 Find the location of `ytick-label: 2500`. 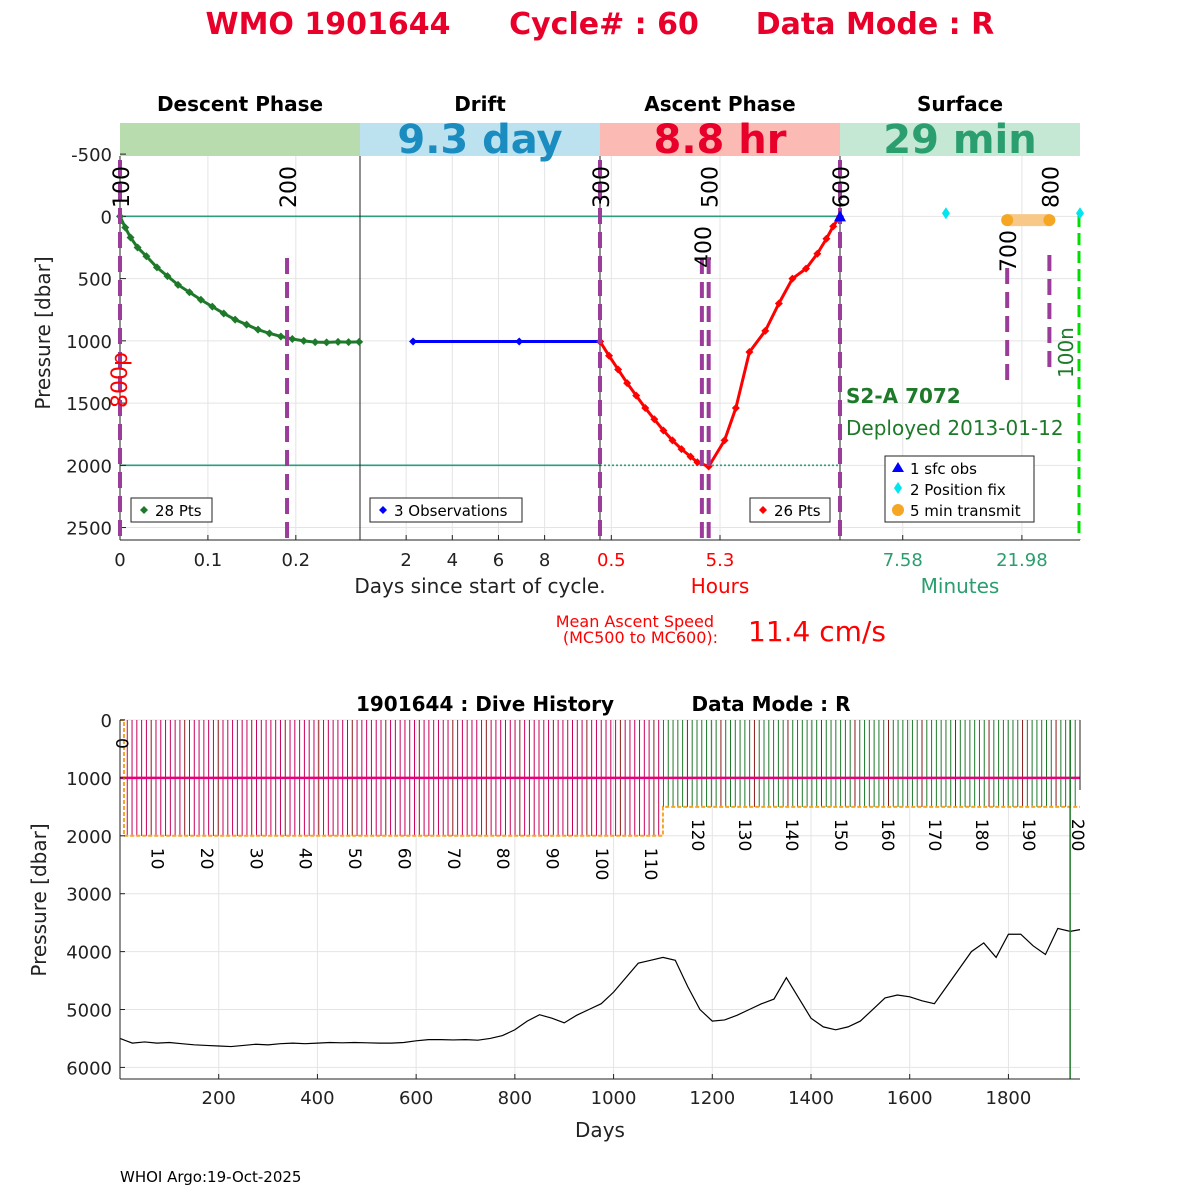

ytick-label: 2500 is located at coordinates (89, 529).